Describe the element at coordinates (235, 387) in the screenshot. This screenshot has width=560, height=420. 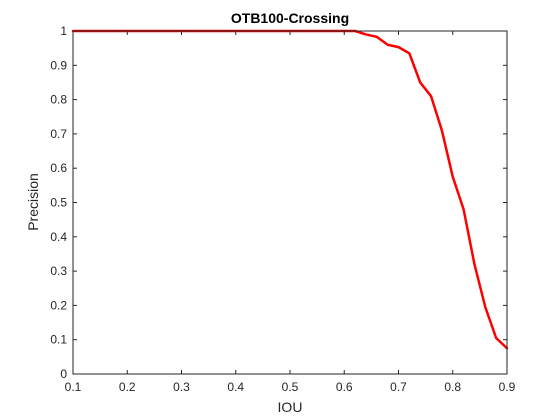
I see `x-tick-label: 0.4` at that location.